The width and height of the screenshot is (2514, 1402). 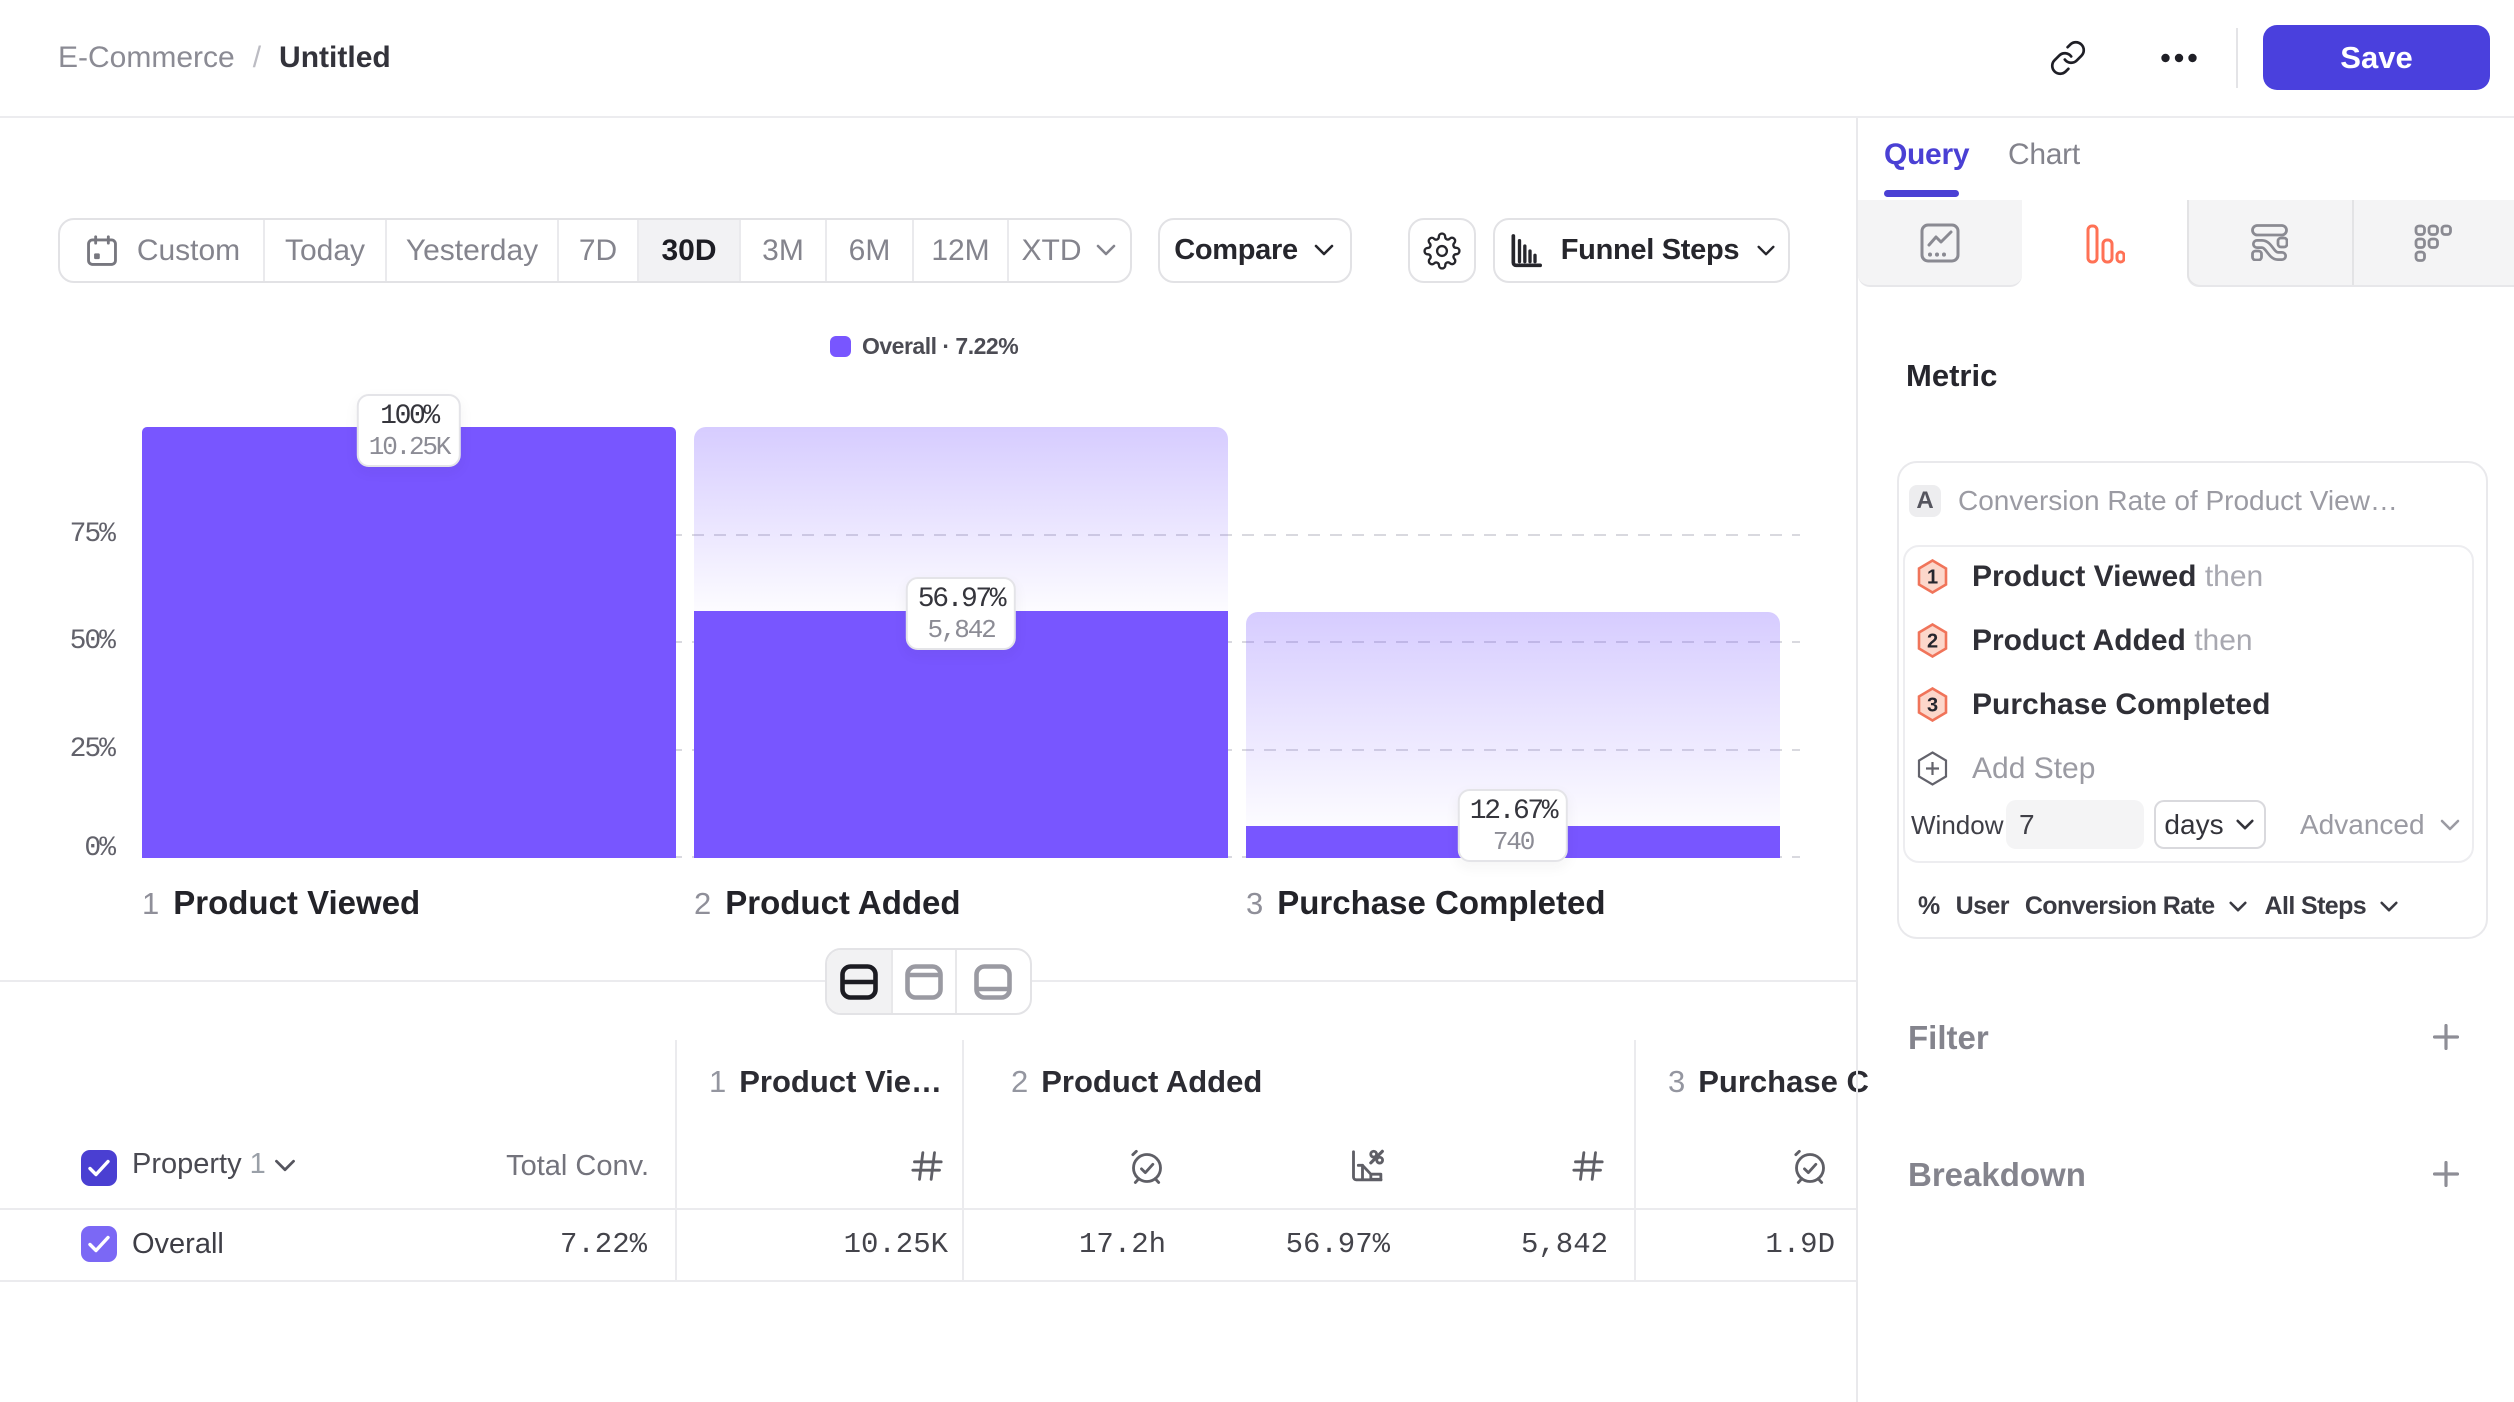 I want to click on svg-text: 1, so click(x=1932, y=578).